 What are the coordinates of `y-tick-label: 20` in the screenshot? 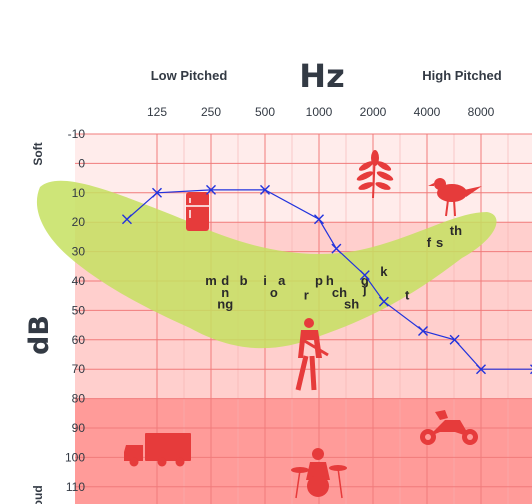 It's located at (79, 222).